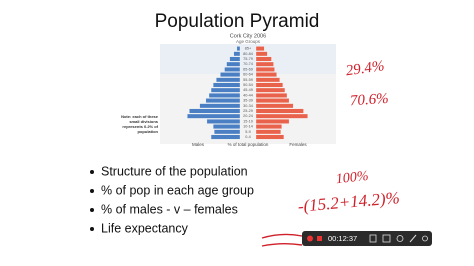 Image resolution: width=474 pixels, height=266 pixels. What do you see at coordinates (174, 171) in the screenshot?
I see `bullet-text: Structure of the population` at bounding box center [174, 171].